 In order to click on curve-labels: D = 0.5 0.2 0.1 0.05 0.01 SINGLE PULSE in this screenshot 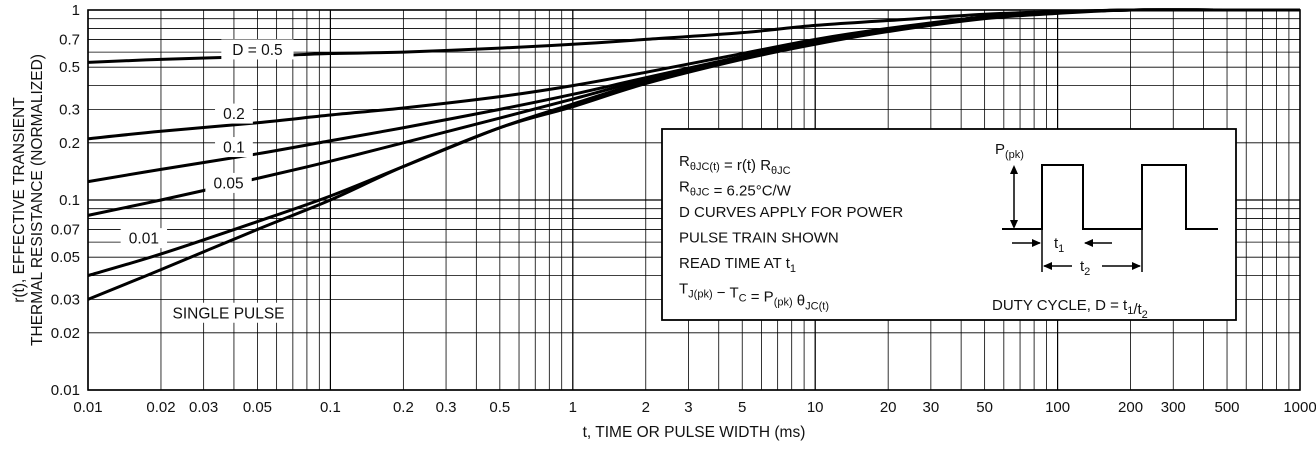, I will do `click(207, 181)`.